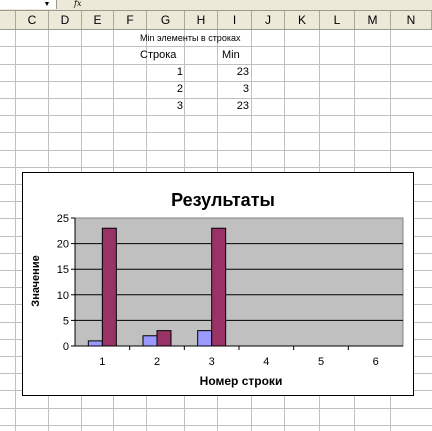 The width and height of the screenshot is (432, 431). I want to click on y-tick-label: 25, so click(63, 219).